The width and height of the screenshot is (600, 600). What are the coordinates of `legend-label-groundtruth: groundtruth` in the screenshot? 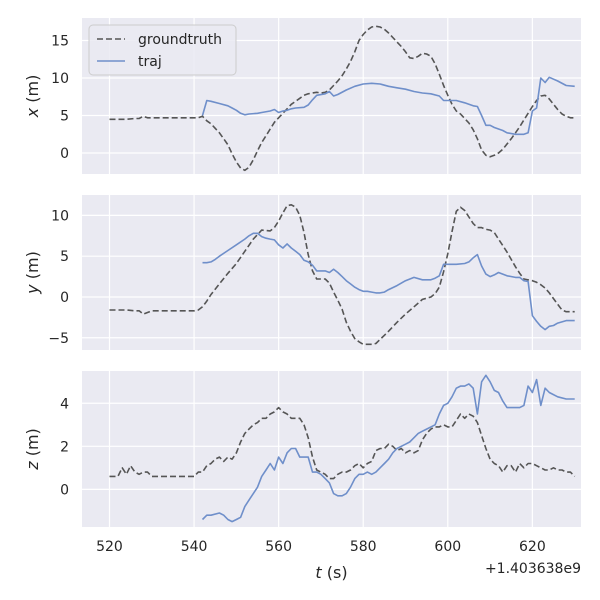 It's located at (180, 40).